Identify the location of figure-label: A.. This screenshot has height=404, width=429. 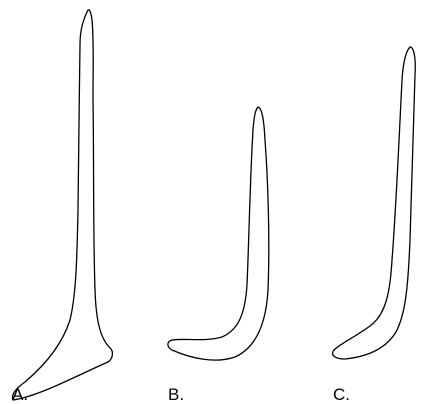
(20, 394).